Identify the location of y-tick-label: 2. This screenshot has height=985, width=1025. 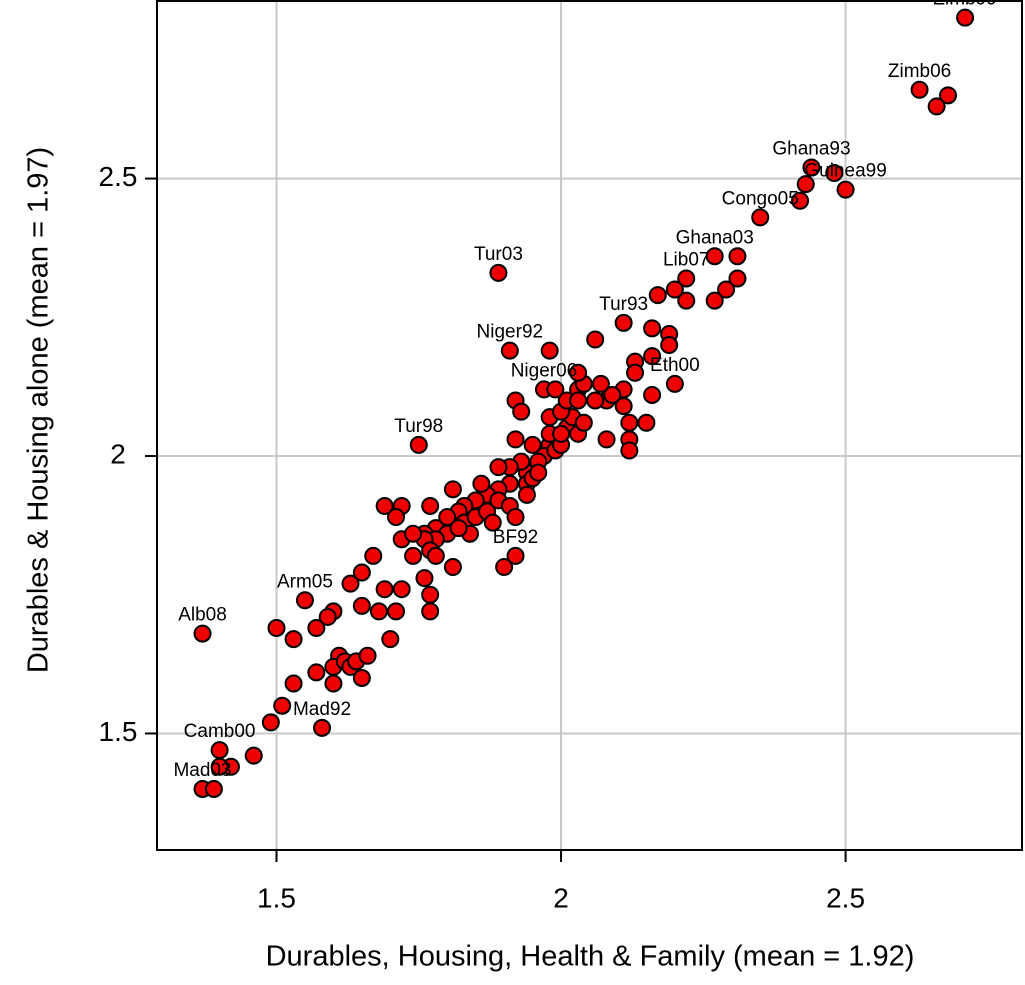
(118, 453).